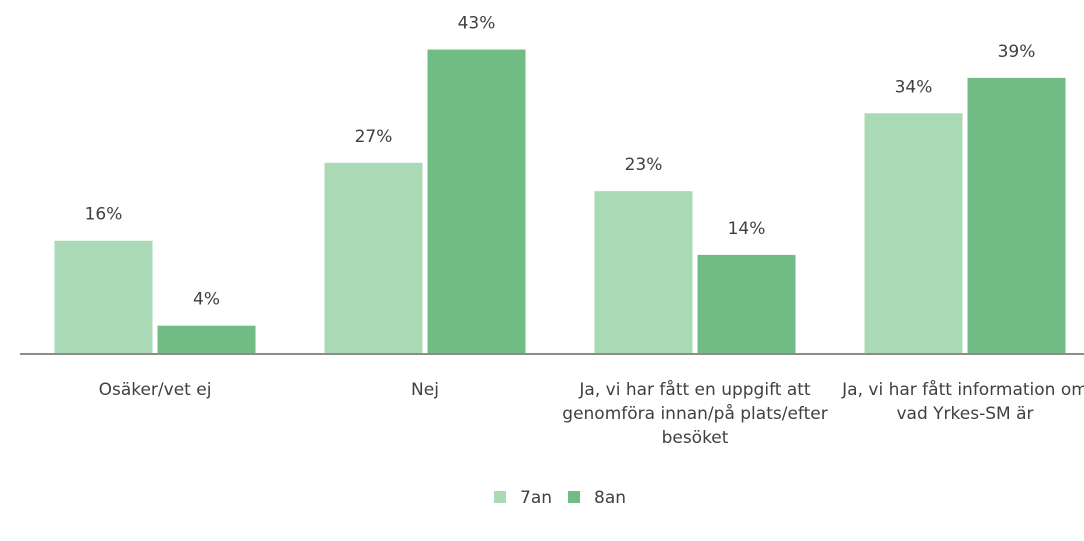  What do you see at coordinates (206, 300) in the screenshot?
I see `value-label: 4%` at bounding box center [206, 300].